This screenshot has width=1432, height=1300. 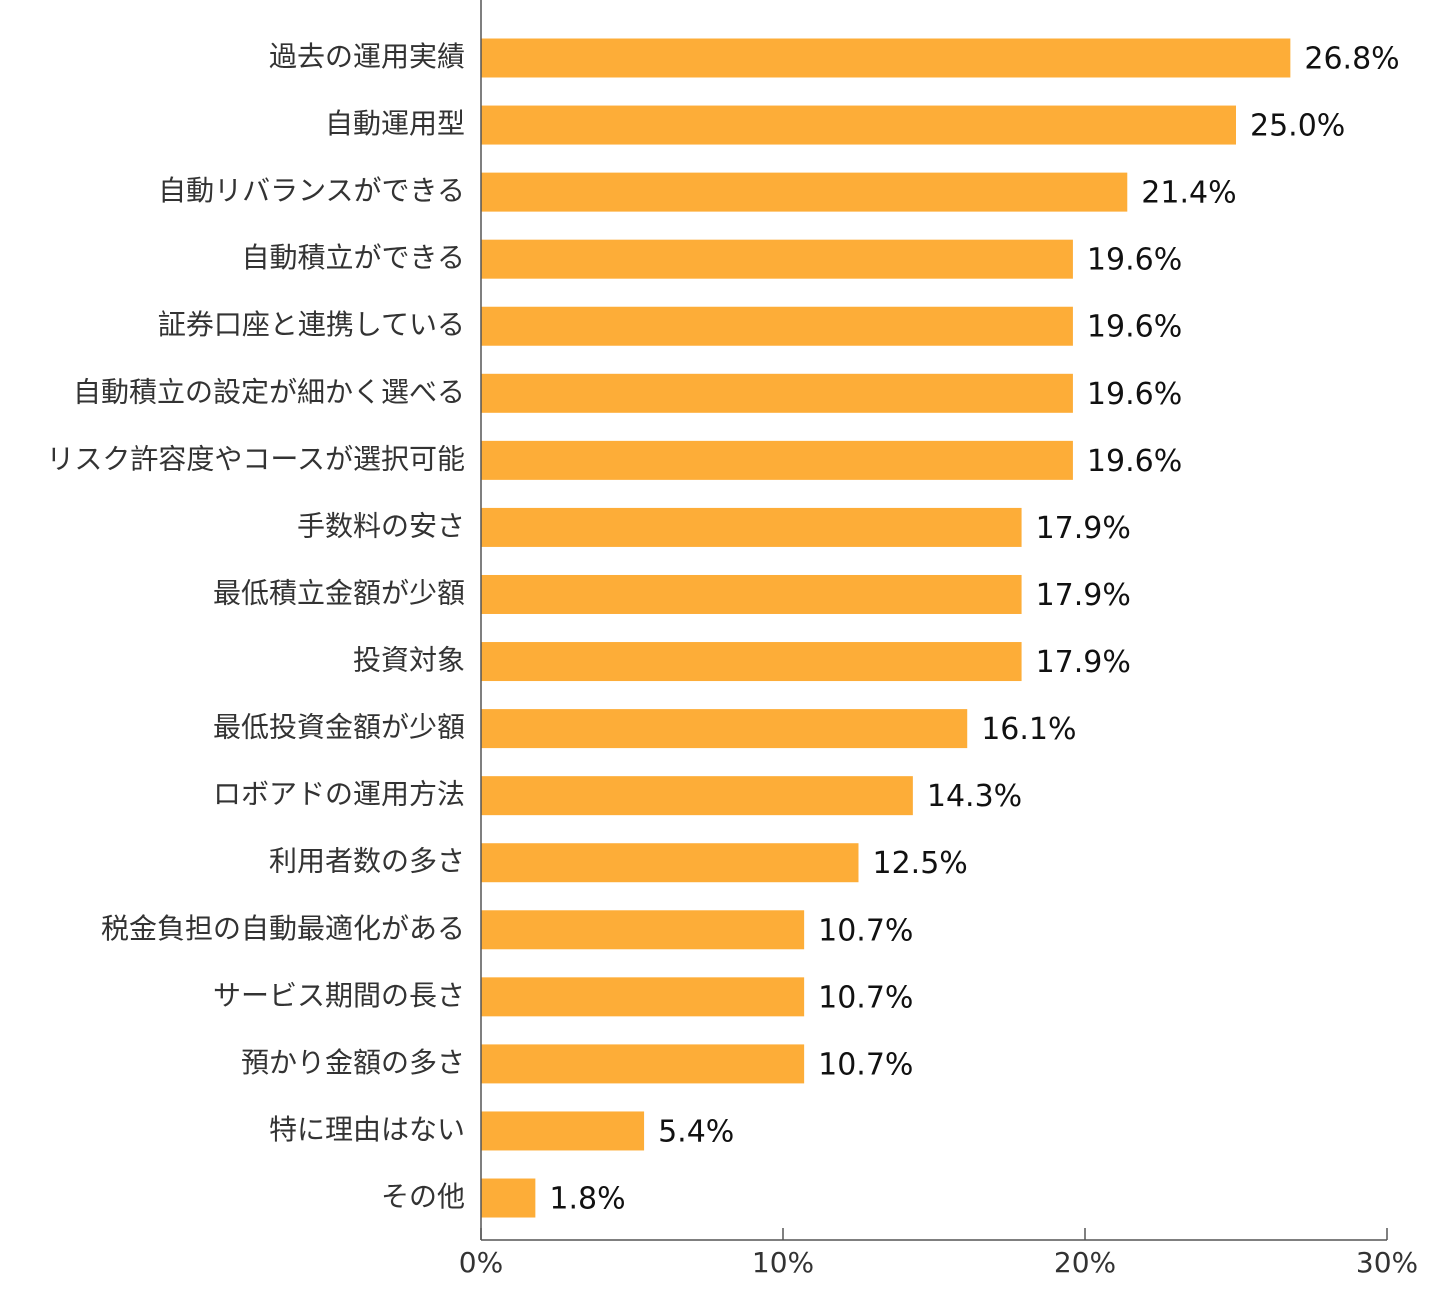 I want to click on value-label: 14.3%, so click(x=974, y=796).